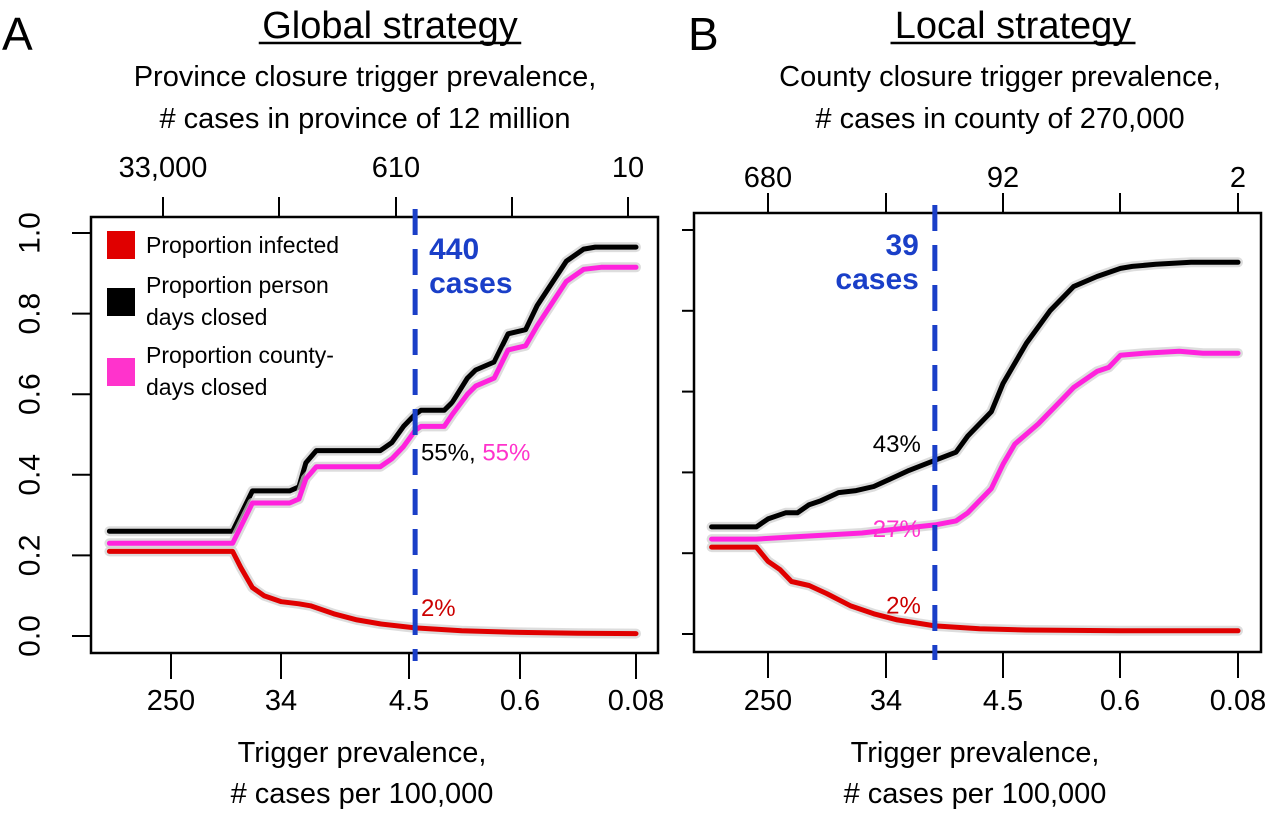  Describe the element at coordinates (30, 233) in the screenshot. I see `y-tick-label: 1.0` at that location.